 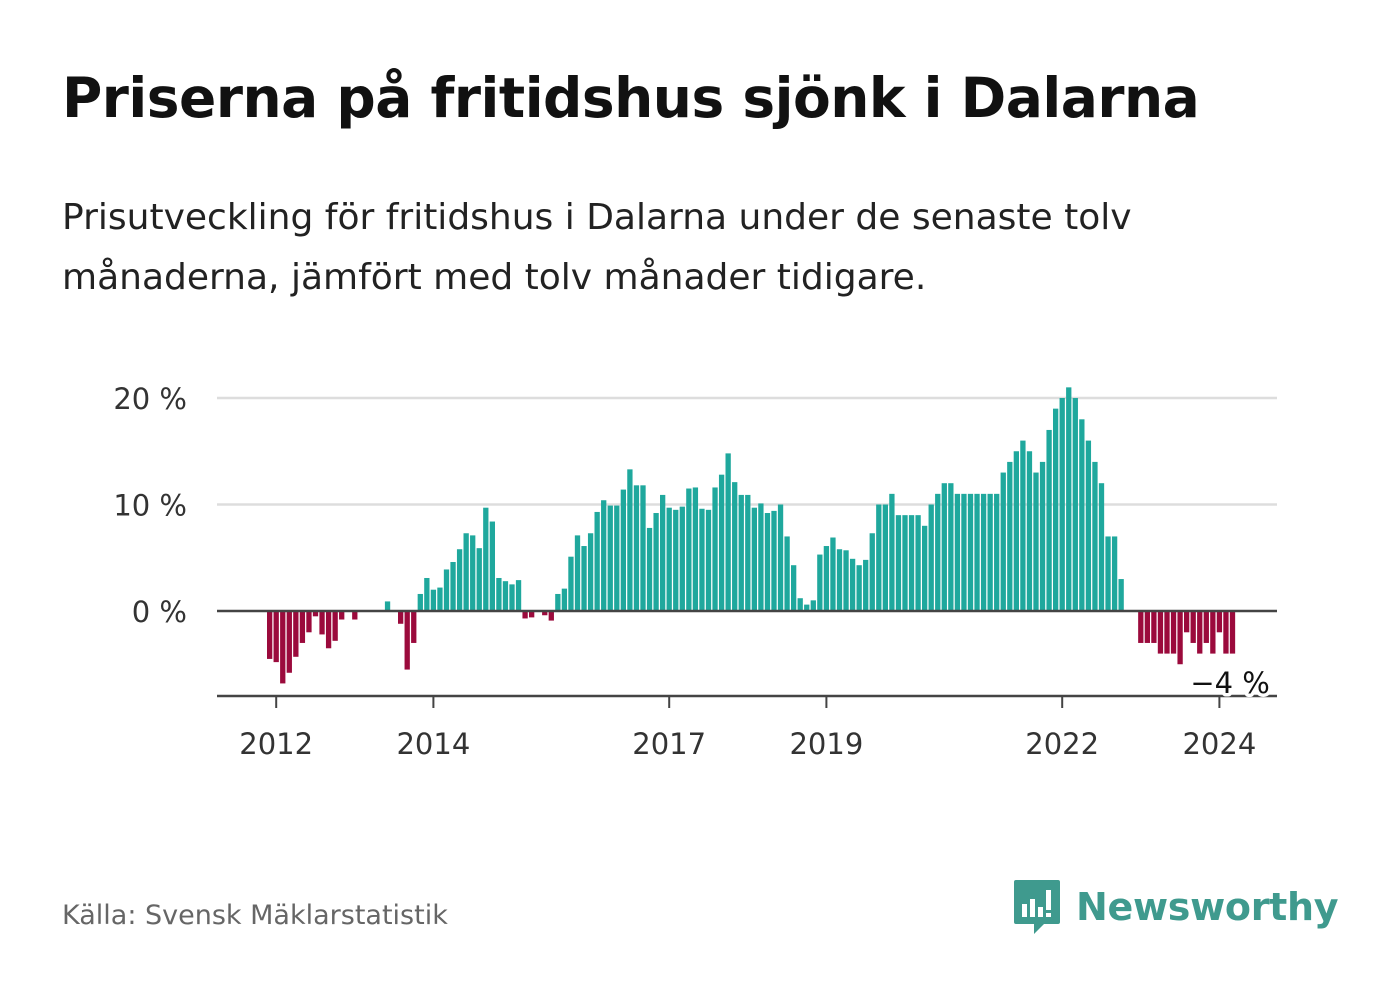 I want to click on brand-logo: Newsworthy, so click(x=1175, y=907).